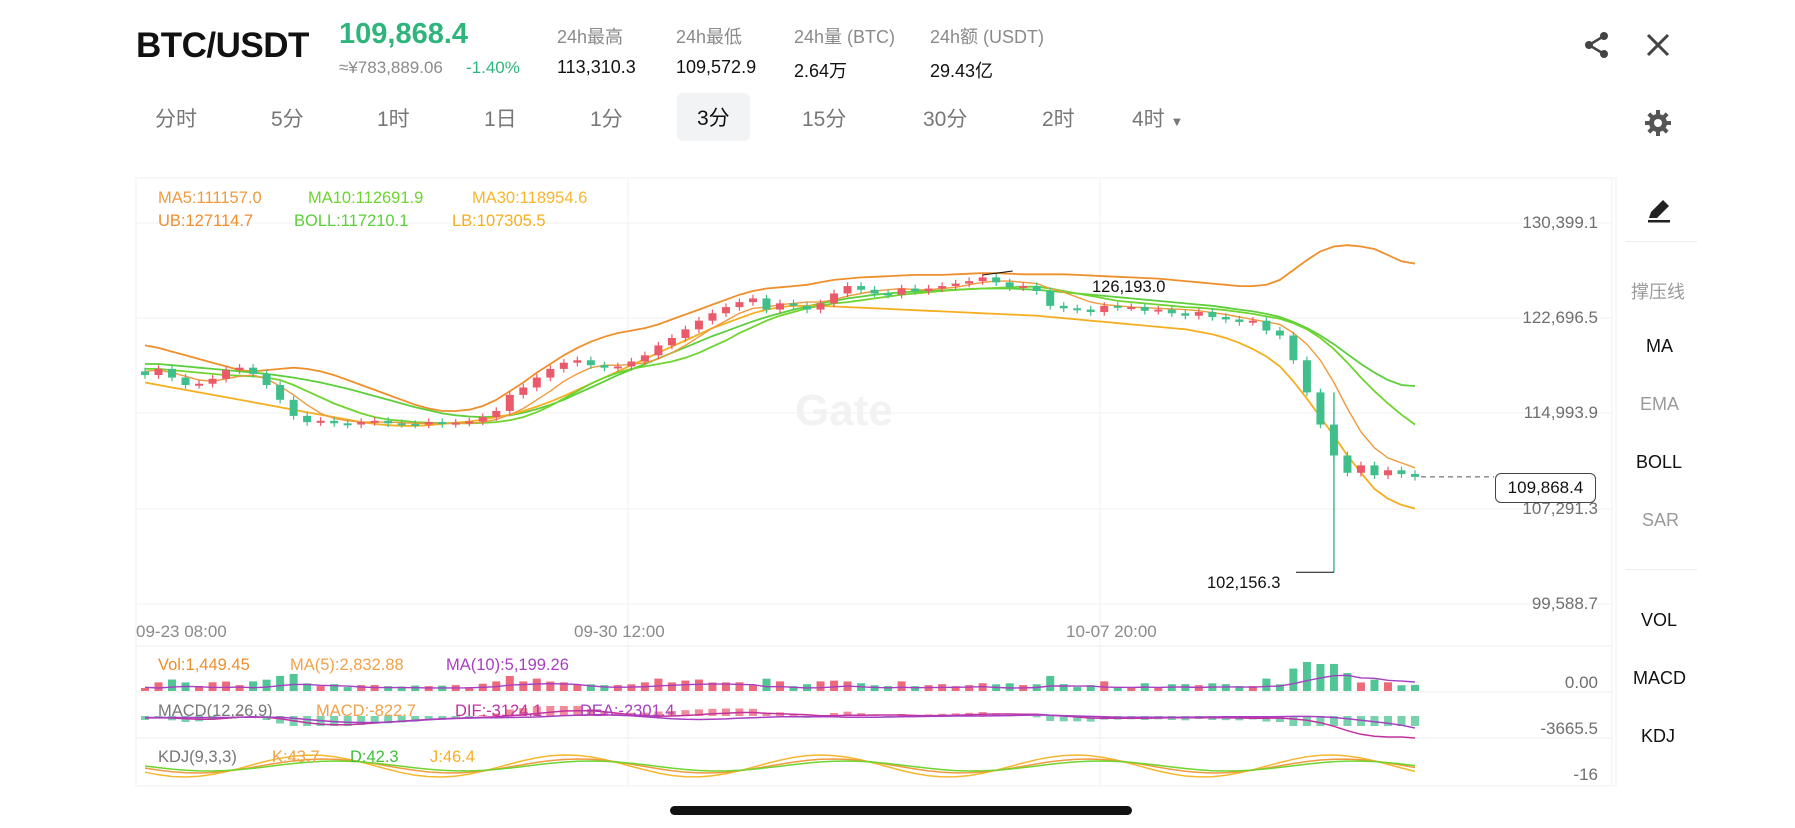 Image resolution: width=1795 pixels, height=828 pixels. Describe the element at coordinates (1659, 462) in the screenshot. I see `tool-boll: BOLL` at that location.